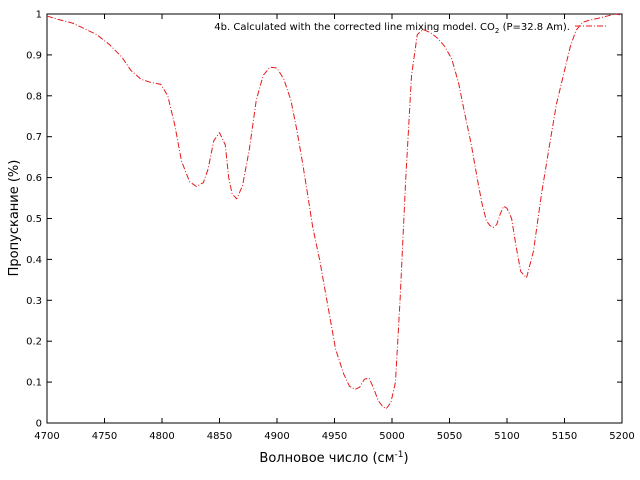  I want to click on y-tick-label: 0, so click(39, 424).